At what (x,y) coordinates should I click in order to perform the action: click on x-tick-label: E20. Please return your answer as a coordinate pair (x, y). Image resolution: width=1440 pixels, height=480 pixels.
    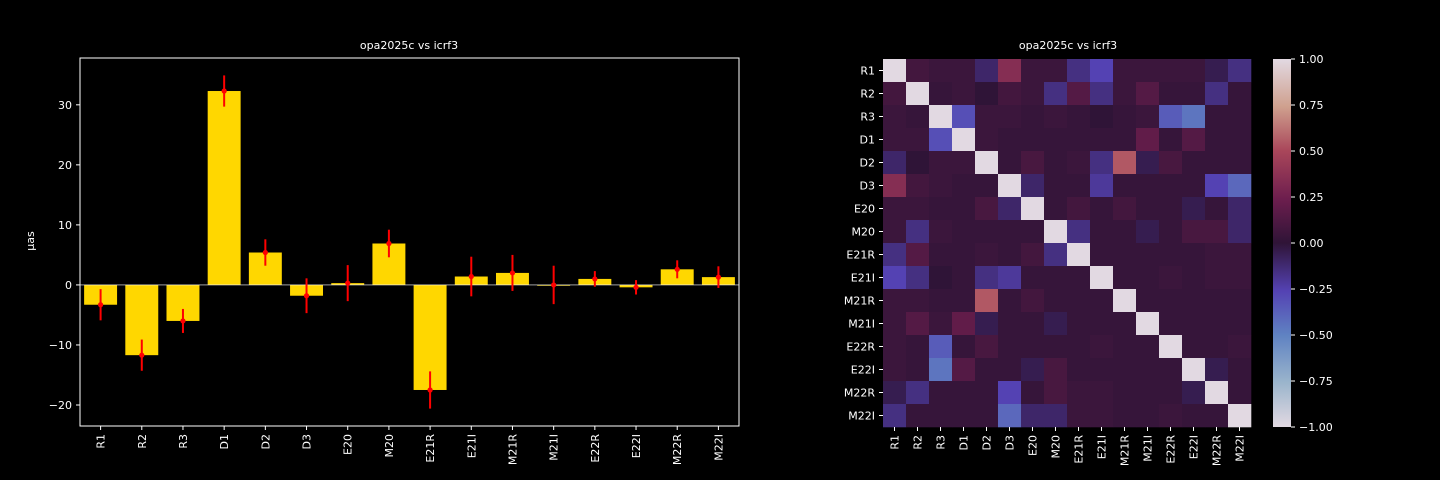
    Looking at the image, I should click on (348, 444).